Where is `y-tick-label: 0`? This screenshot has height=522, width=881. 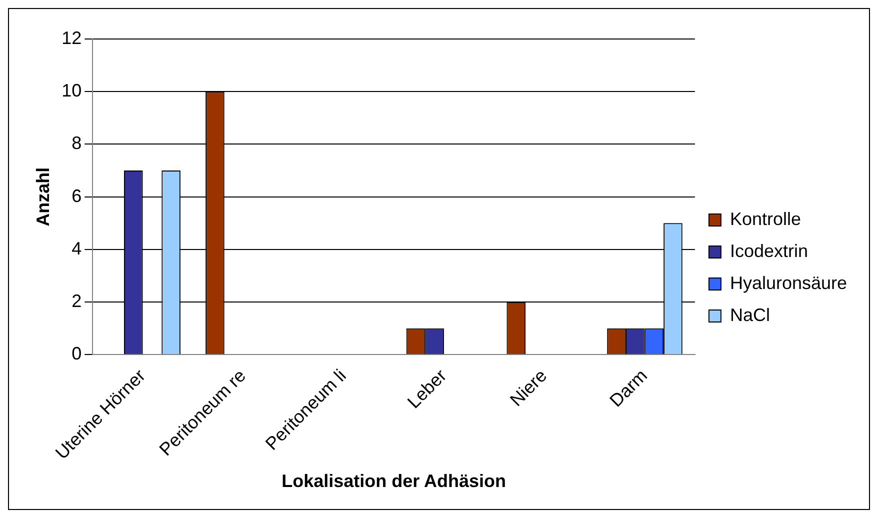
y-tick-label: 0 is located at coordinates (77, 354).